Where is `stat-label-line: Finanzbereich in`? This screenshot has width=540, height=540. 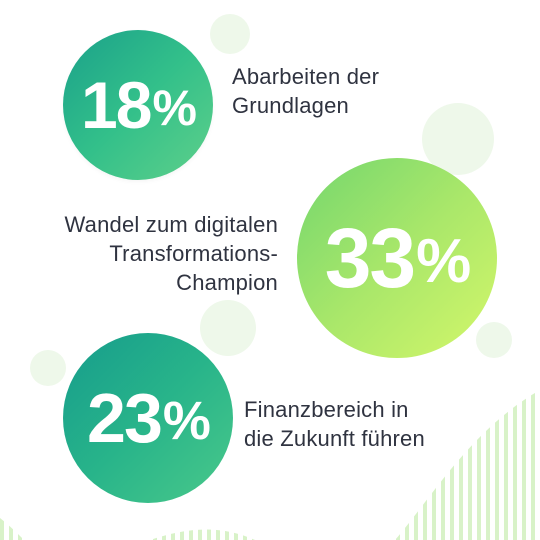 stat-label-line: Finanzbereich in is located at coordinates (326, 409).